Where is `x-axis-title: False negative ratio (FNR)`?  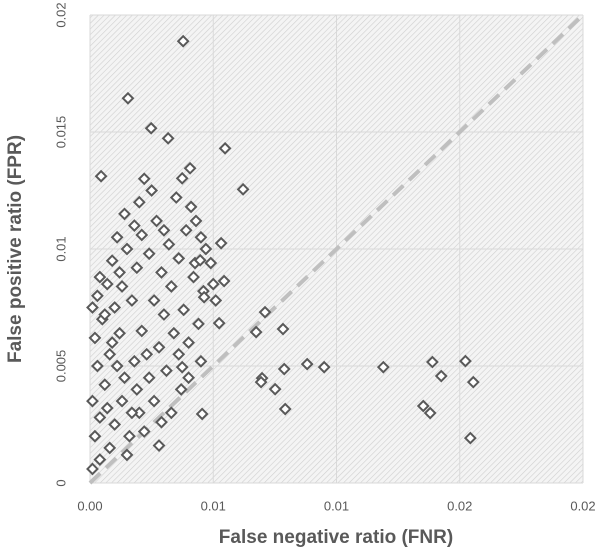 x-axis-title: False negative ratio (FNR) is located at coordinates (336, 537).